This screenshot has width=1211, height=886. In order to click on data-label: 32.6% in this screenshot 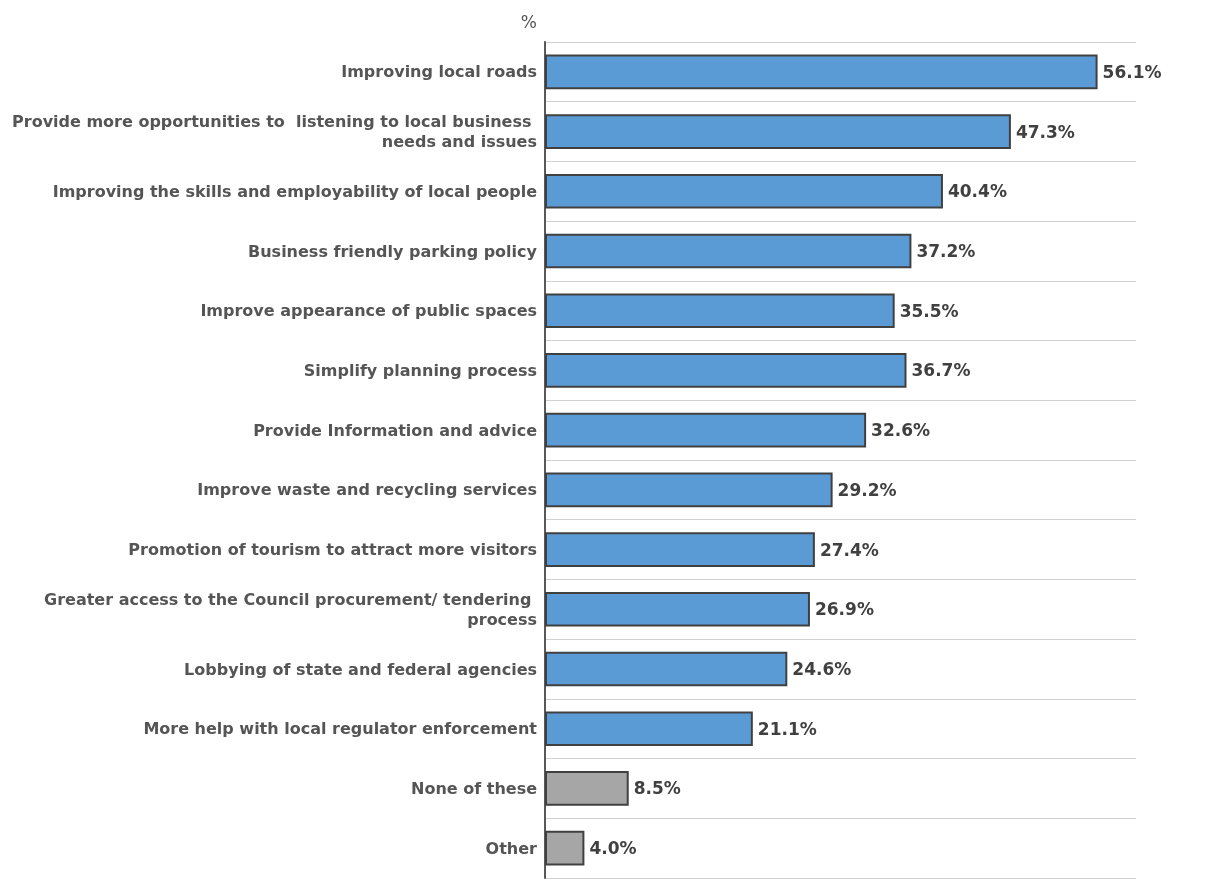, I will do `click(901, 430)`.